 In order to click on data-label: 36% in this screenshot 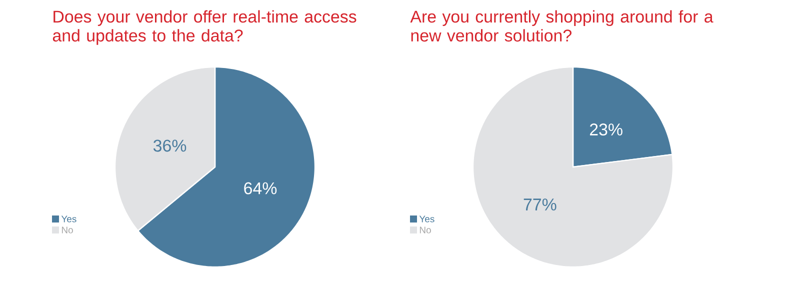, I will do `click(169, 146)`.